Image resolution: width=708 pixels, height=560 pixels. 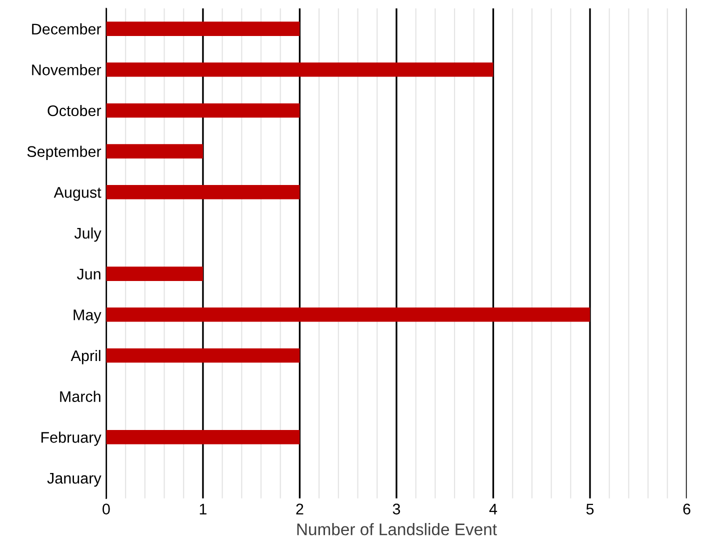 What do you see at coordinates (74, 480) in the screenshot?
I see `y-tick-label: January` at bounding box center [74, 480].